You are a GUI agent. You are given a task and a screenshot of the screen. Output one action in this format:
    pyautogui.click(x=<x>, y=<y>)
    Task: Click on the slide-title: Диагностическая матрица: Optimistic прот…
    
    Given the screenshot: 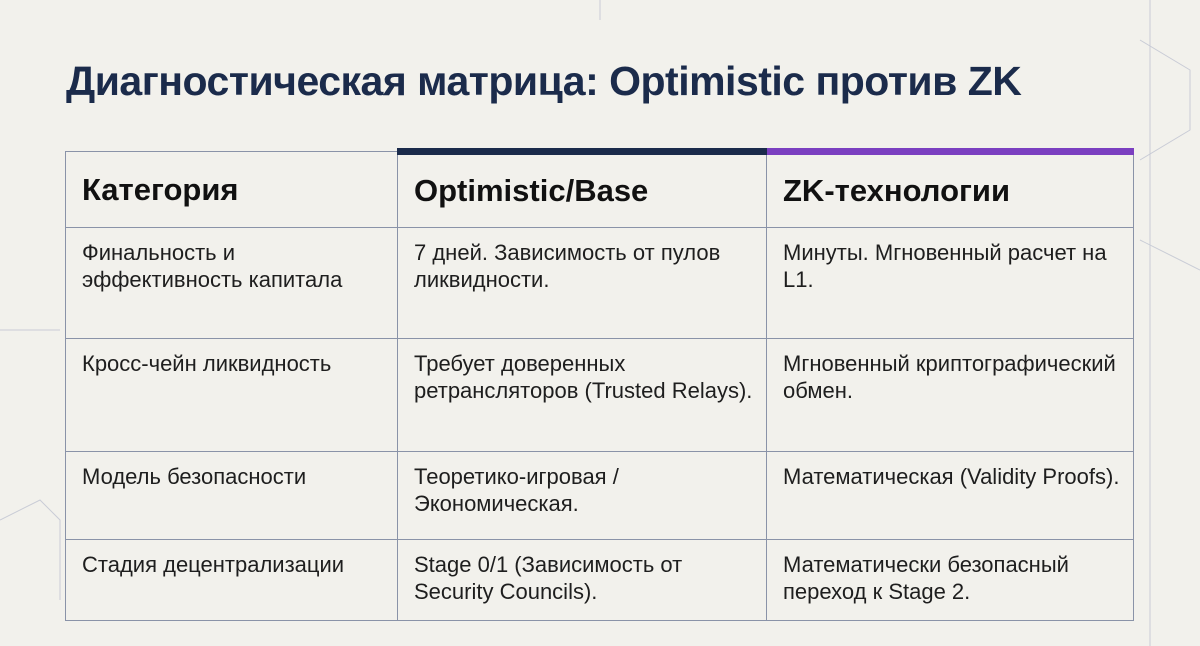 What is the action you would take?
    pyautogui.click(x=544, y=81)
    